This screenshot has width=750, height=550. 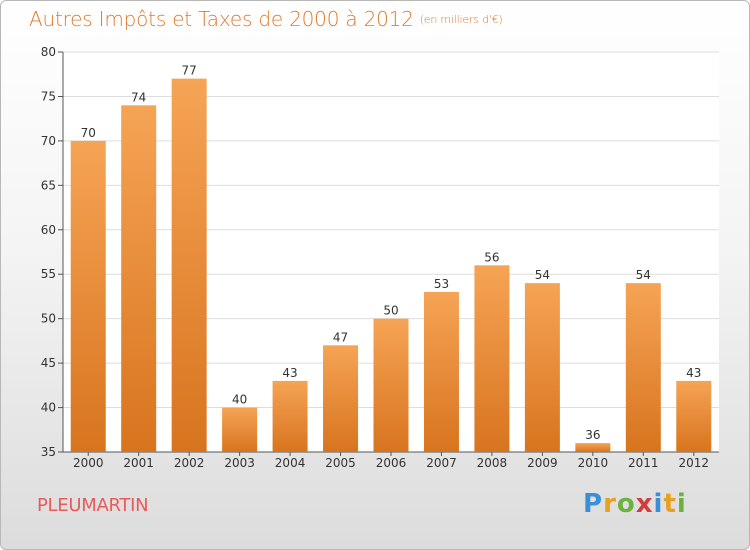 I want to click on commune-name: PLEUMARTIN, so click(x=93, y=505).